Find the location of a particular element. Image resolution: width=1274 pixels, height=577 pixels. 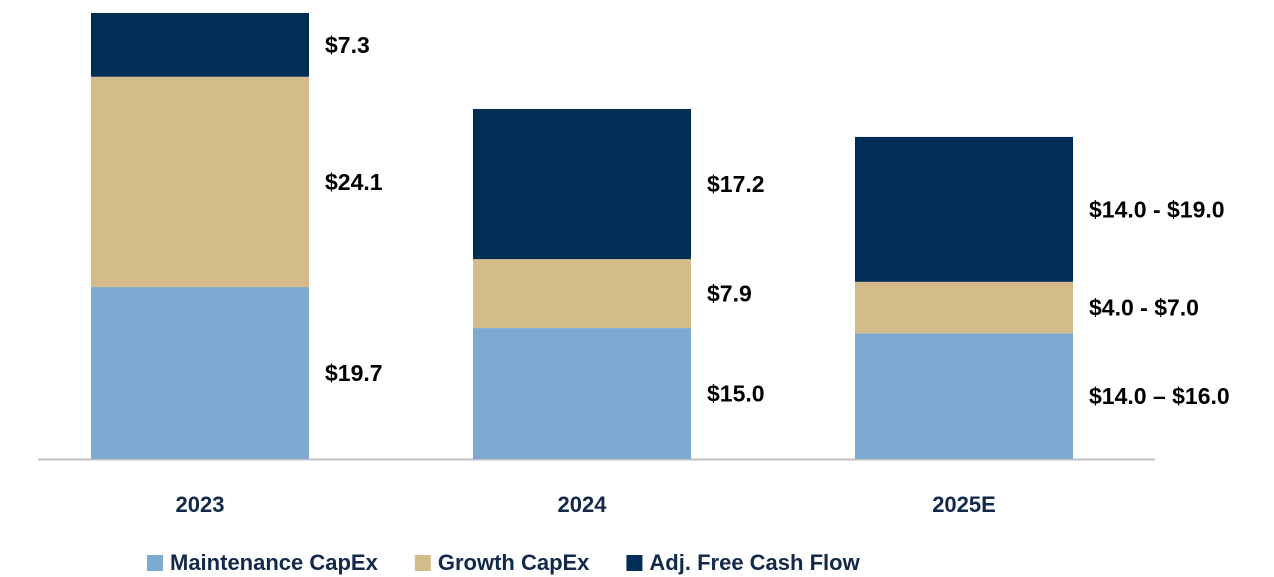

data-label: $7.9 is located at coordinates (729, 294).